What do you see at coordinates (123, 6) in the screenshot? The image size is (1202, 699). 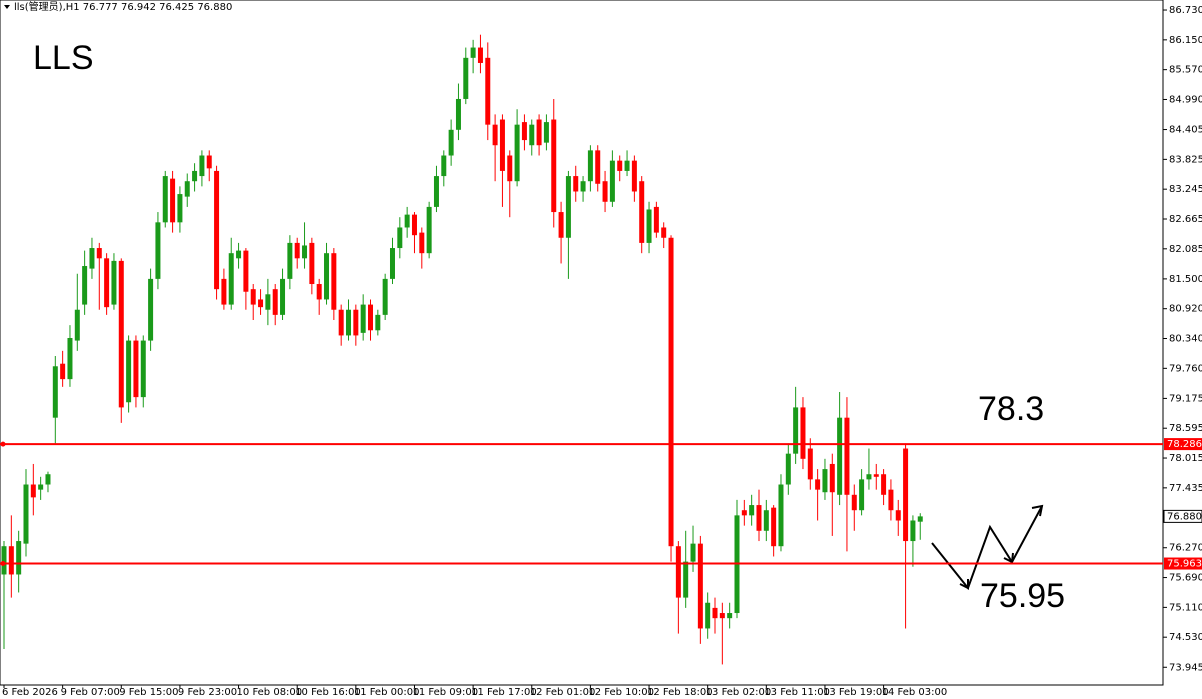 I see `chart-header: lls(管理员),H1 76.777 76.942 76.425 76.880` at bounding box center [123, 6].